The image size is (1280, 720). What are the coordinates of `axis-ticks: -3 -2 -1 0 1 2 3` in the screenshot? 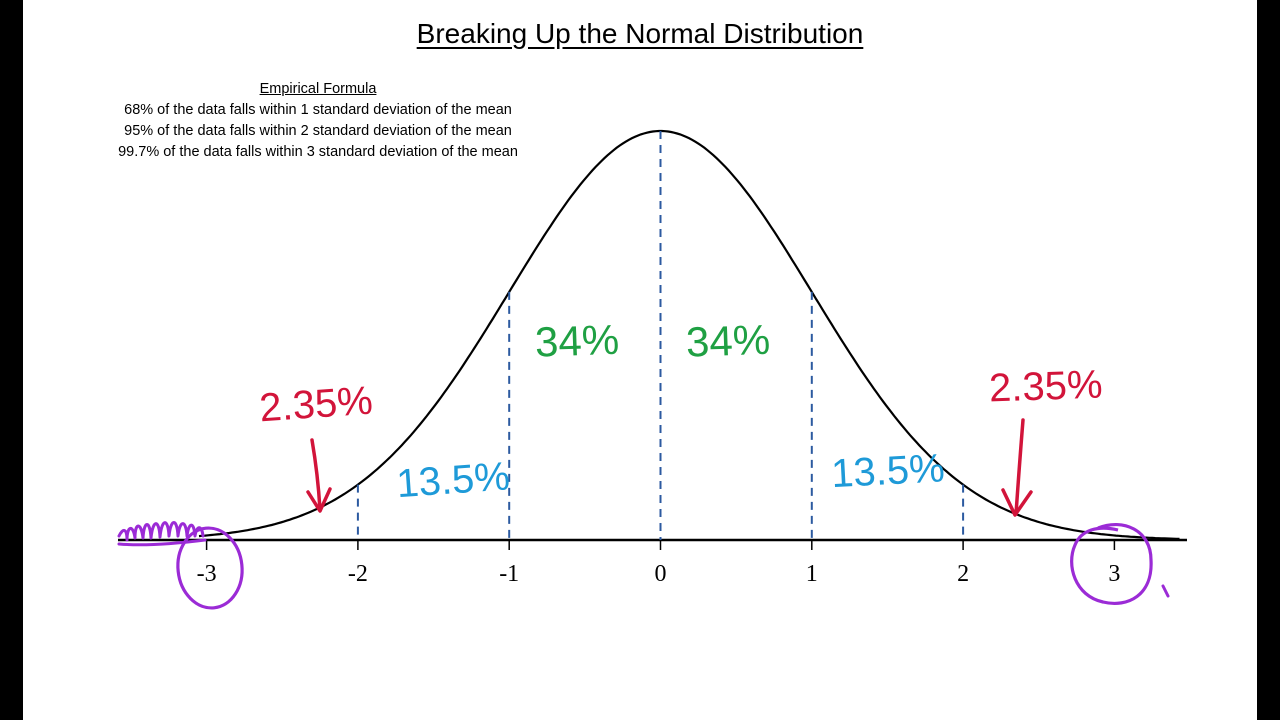 It's located at (658, 563).